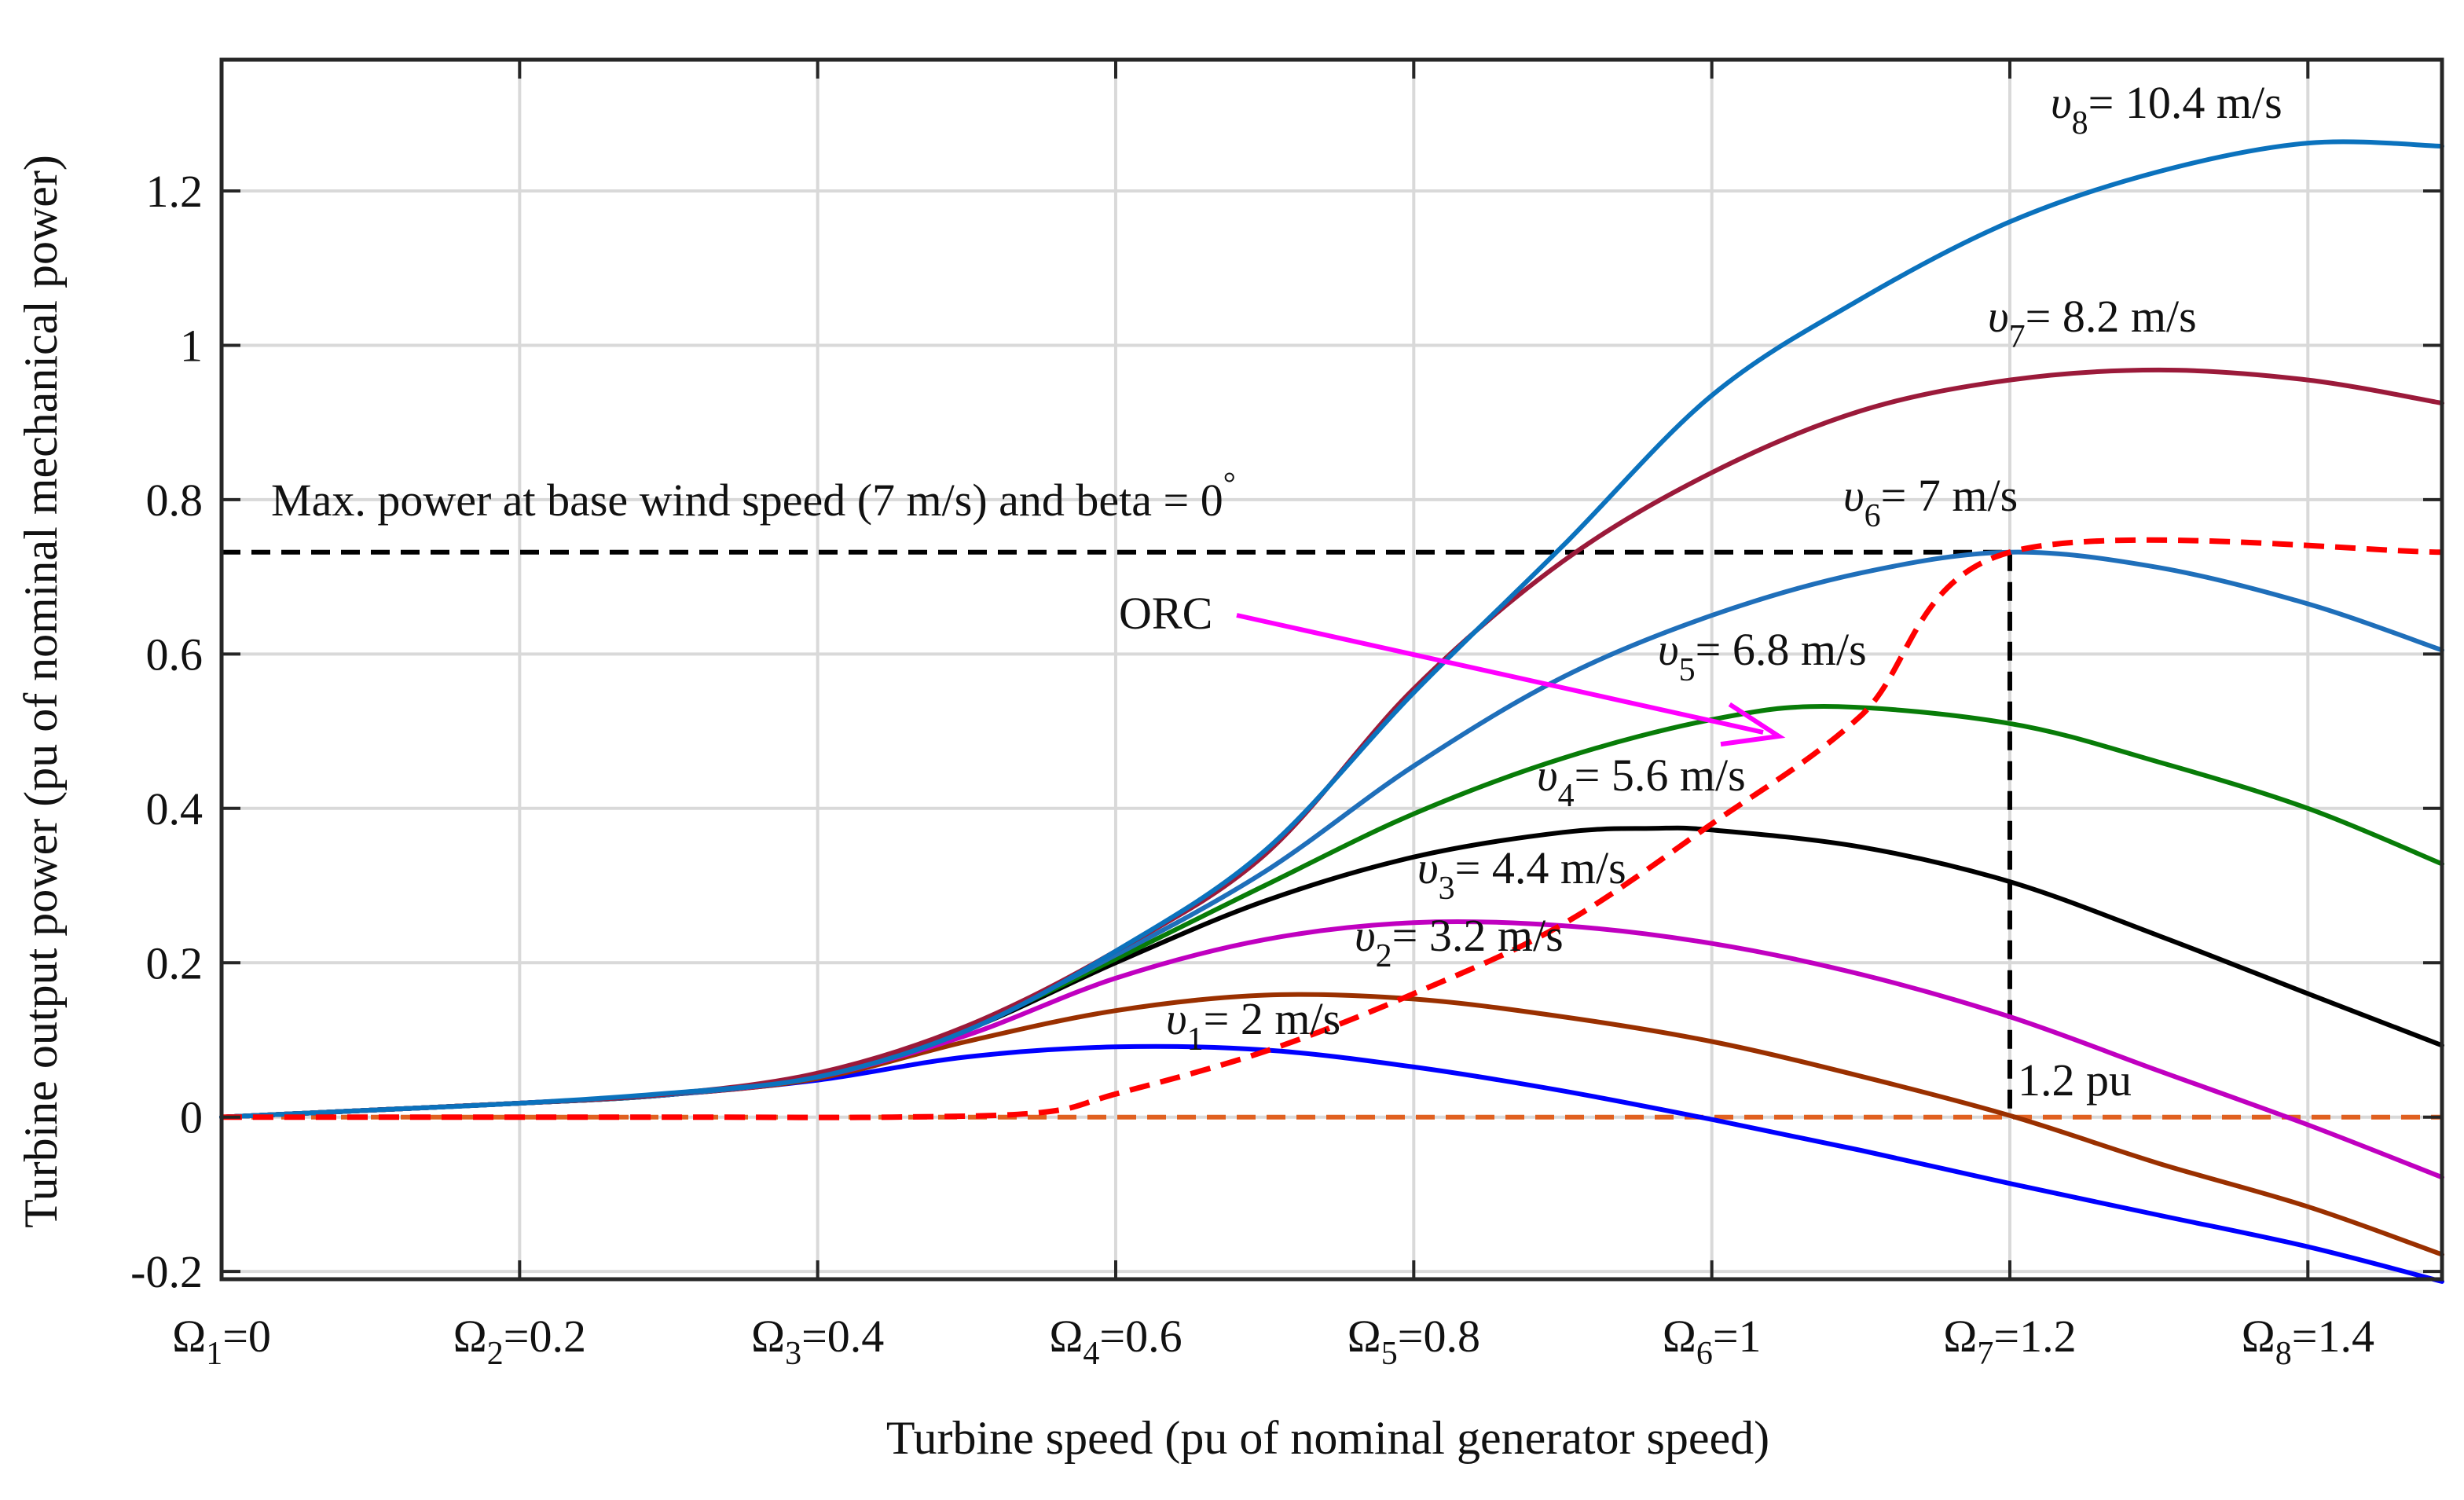 Image resolution: width=2464 pixels, height=1500 pixels. Describe the element at coordinates (1762, 656) in the screenshot. I see `series-label-5: υ5= 6.8 m/s` at that location.